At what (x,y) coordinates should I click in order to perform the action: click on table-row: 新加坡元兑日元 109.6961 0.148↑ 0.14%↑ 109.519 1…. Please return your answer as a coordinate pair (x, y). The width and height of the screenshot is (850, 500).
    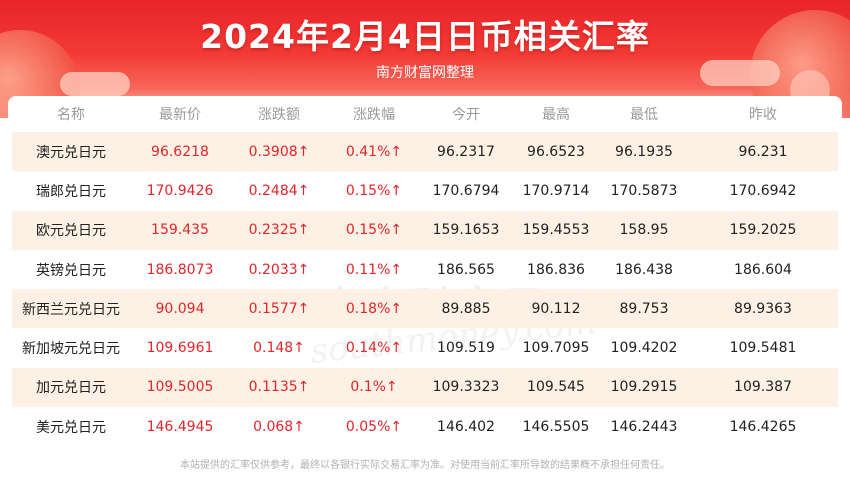
    Looking at the image, I should click on (425, 347).